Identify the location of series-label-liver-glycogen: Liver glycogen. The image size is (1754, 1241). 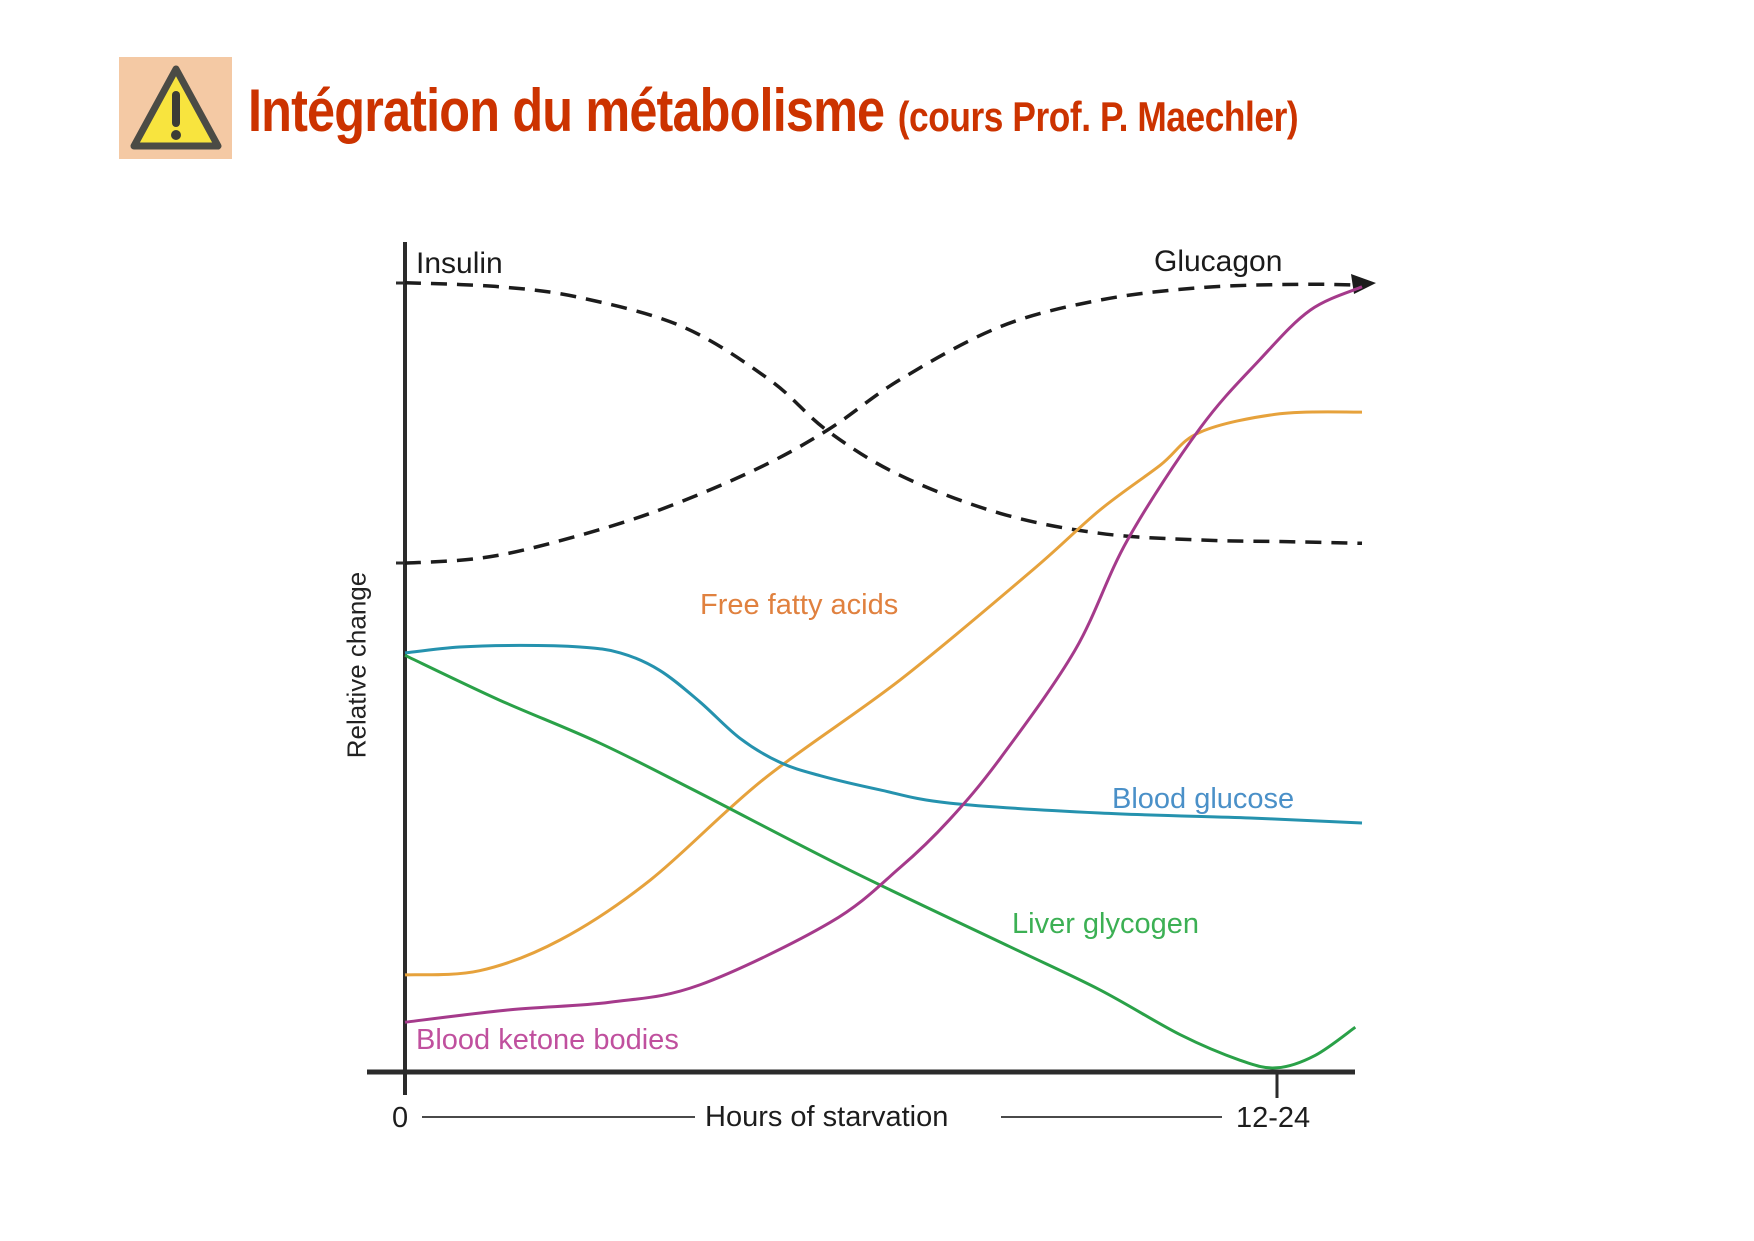
(1105, 924).